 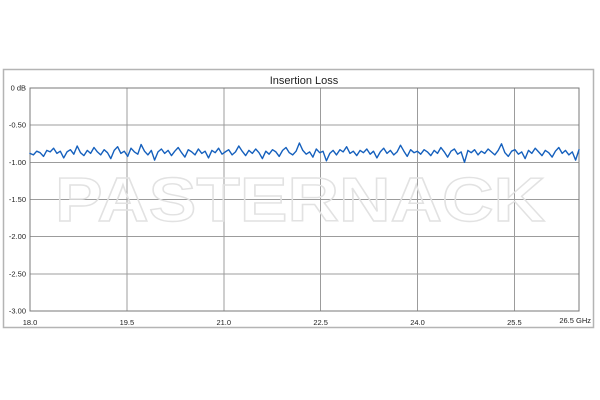 I want to click on y-tick-label: -3.00, so click(x=17, y=311).